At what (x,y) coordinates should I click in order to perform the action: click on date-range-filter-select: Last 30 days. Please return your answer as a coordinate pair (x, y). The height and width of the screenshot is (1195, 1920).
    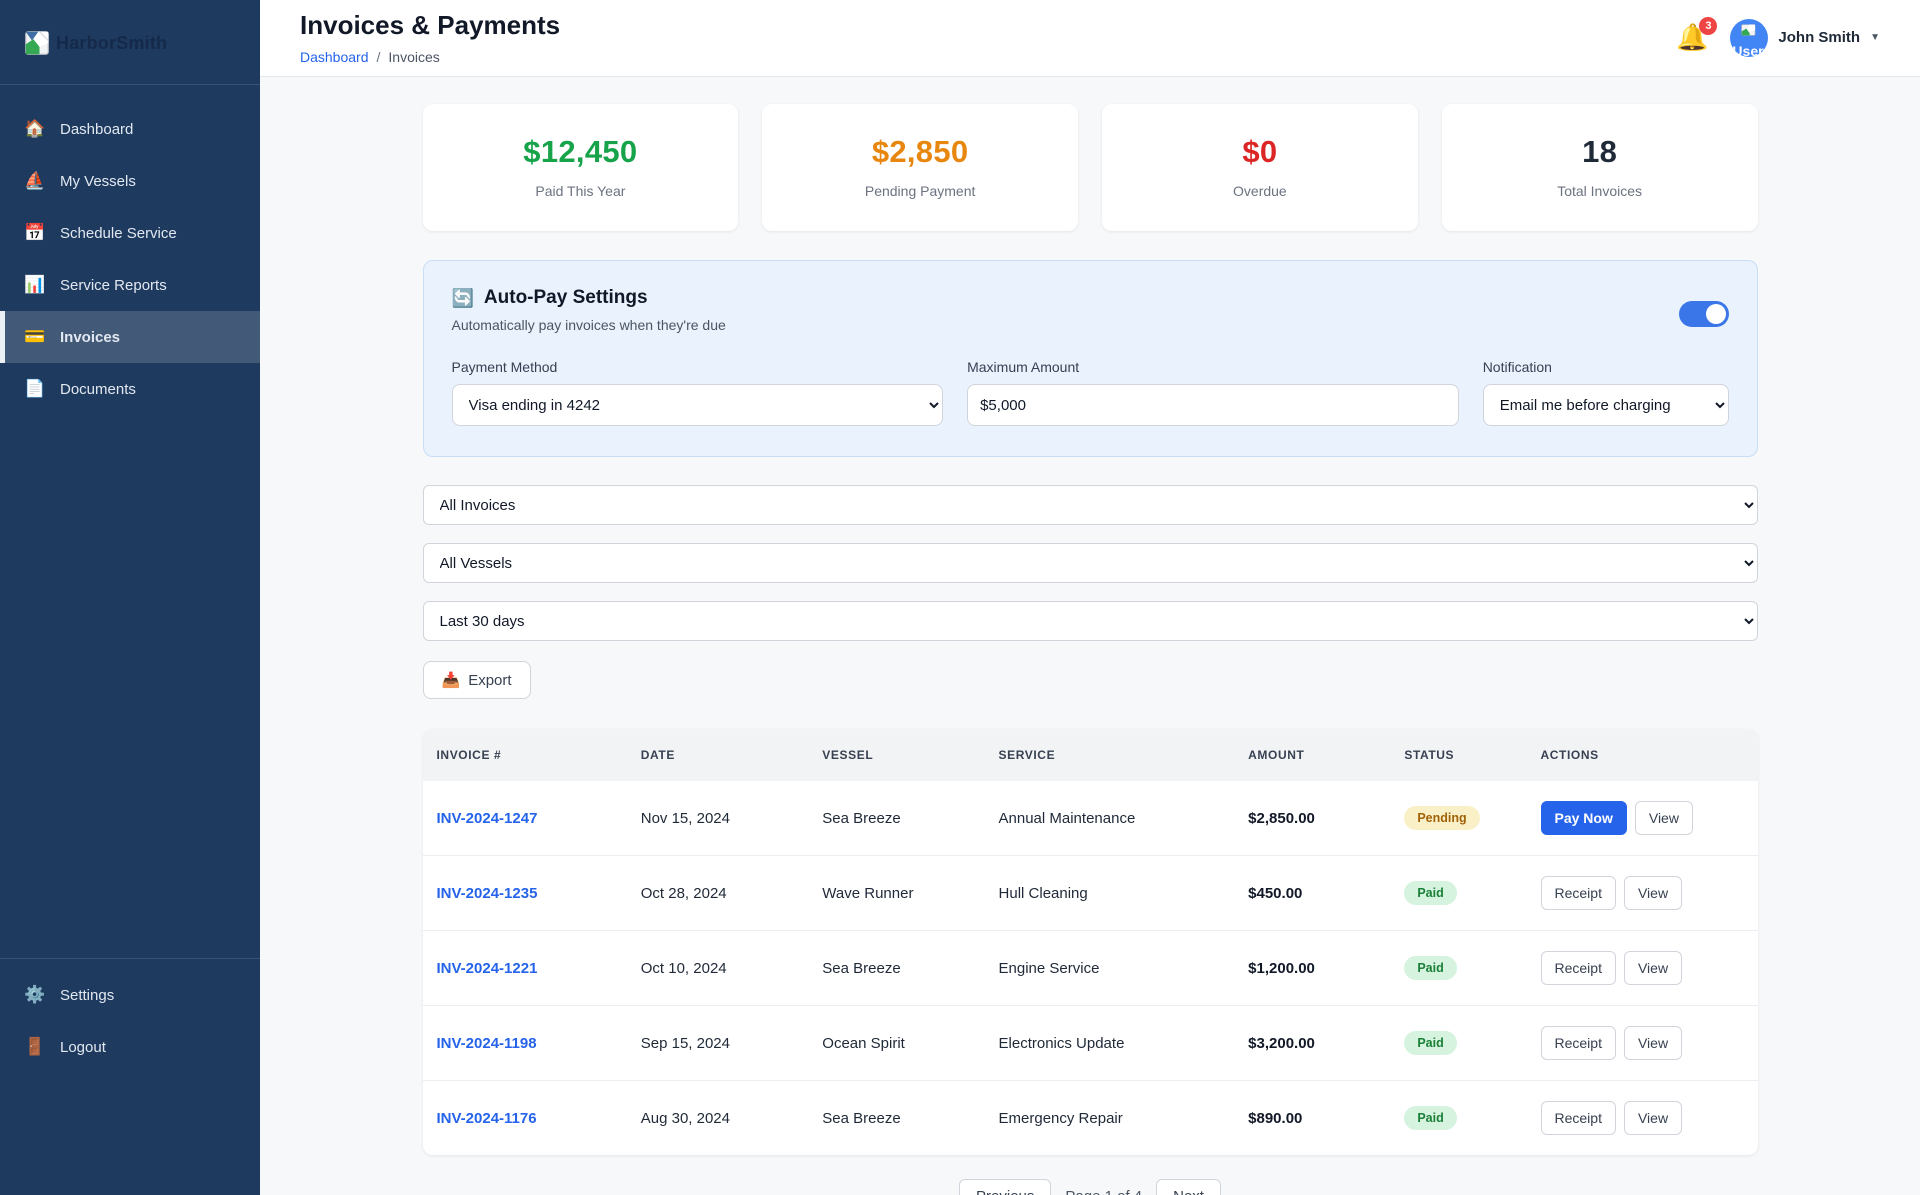
    Looking at the image, I should click on (1090, 621).